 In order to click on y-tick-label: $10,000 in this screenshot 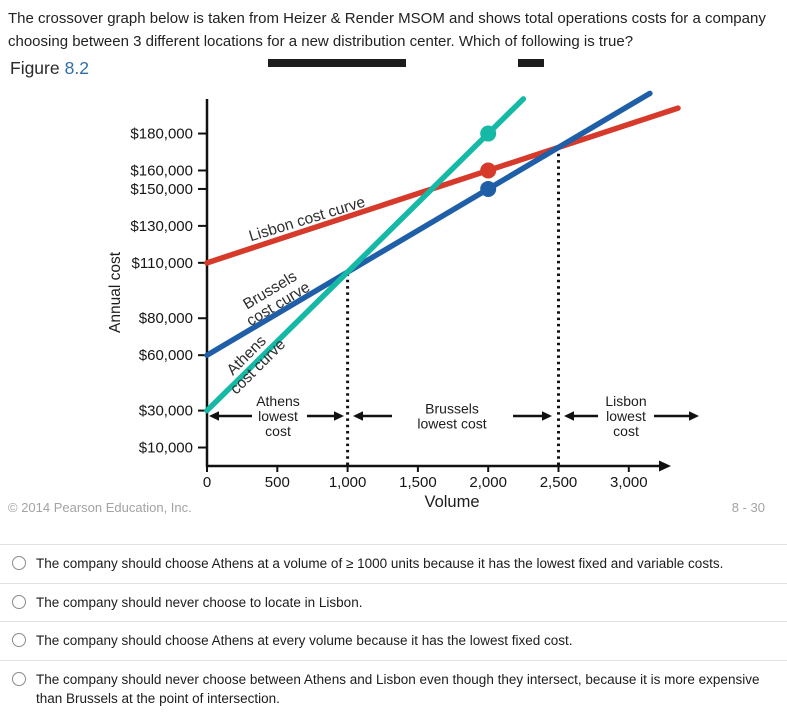, I will do `click(166, 448)`.